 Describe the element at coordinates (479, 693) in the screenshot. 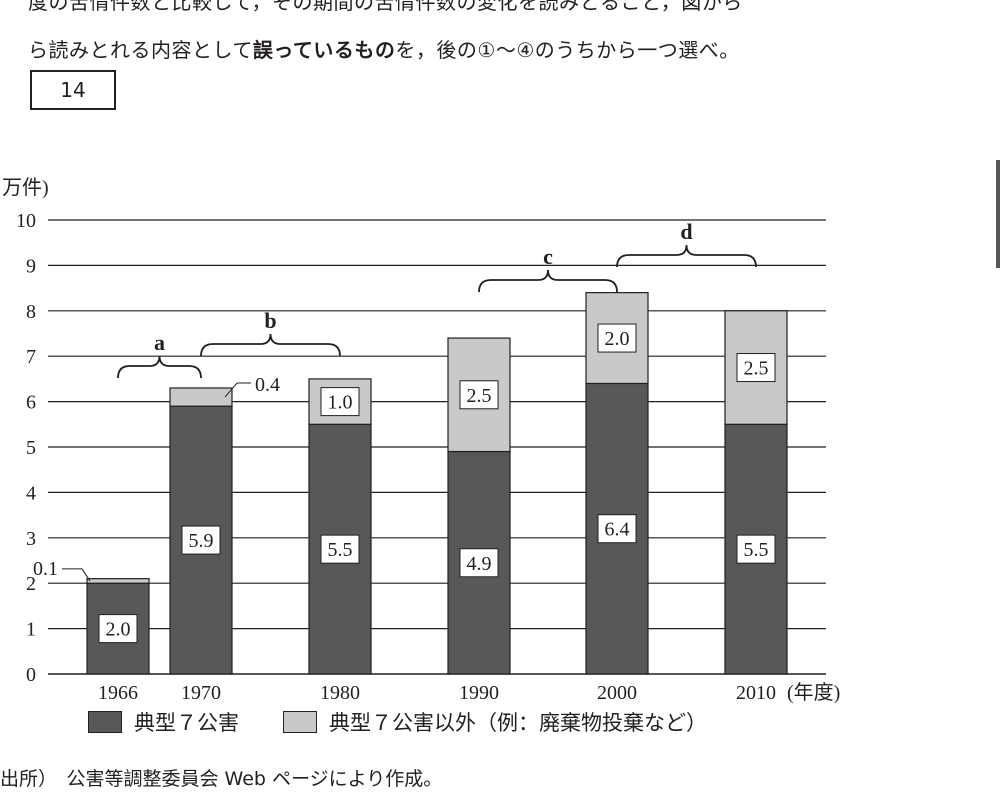

I see `x-tick-label-1990: 1990` at that location.